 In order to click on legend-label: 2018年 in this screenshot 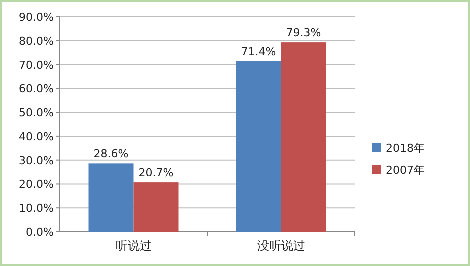, I will do `click(405, 148)`.